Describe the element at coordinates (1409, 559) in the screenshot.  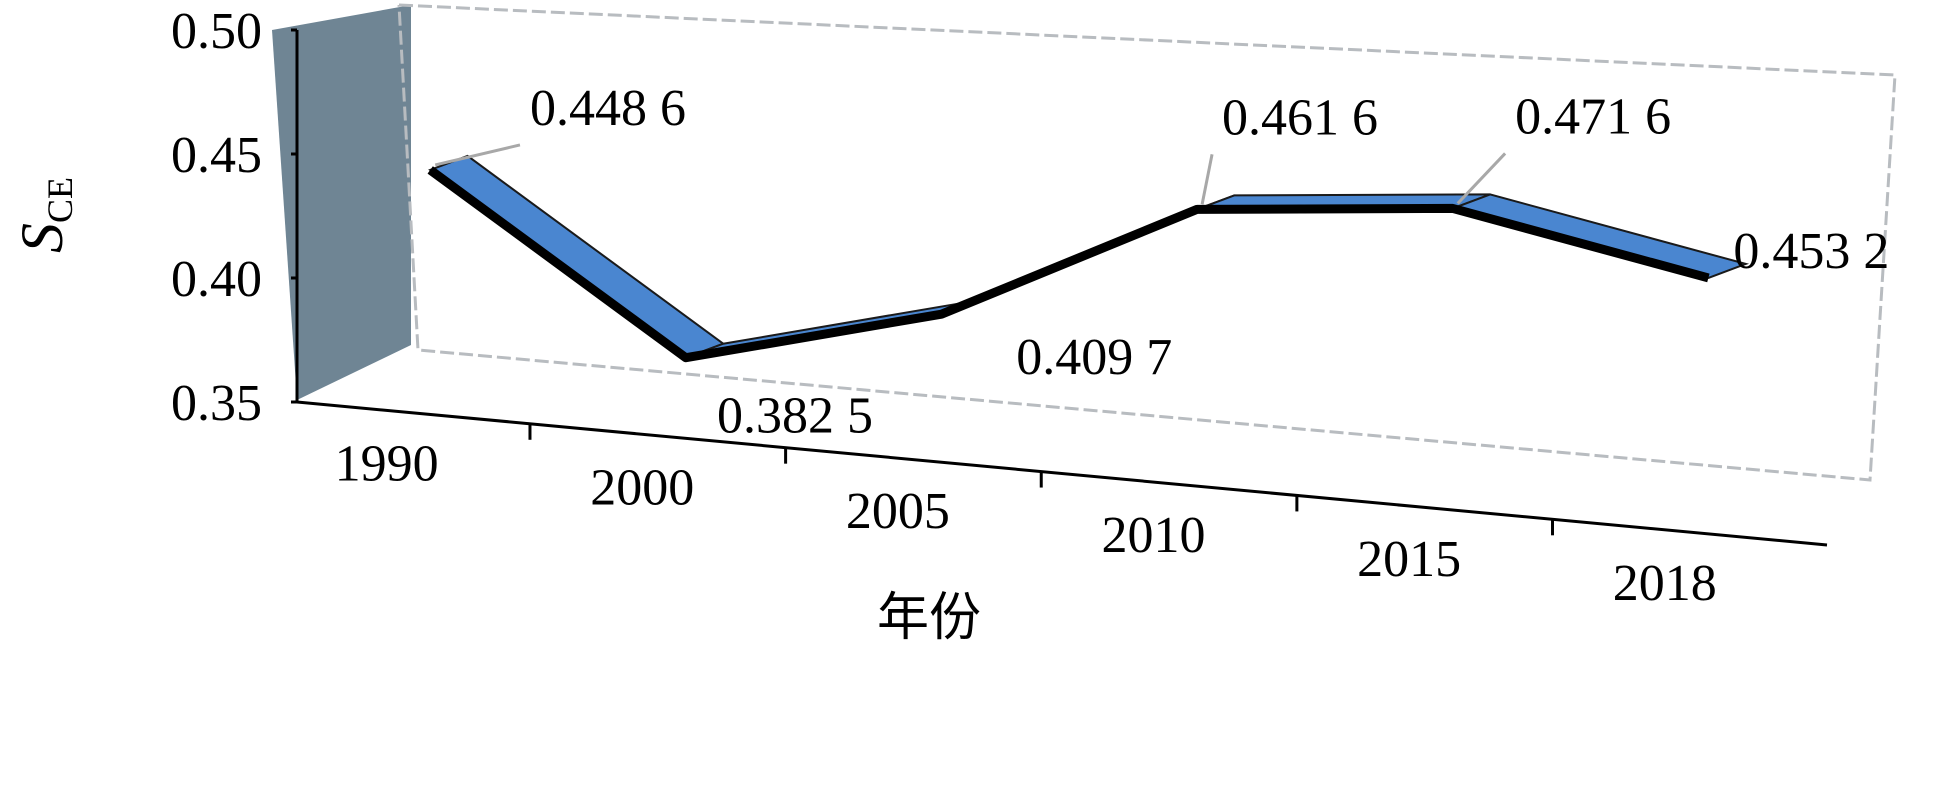
I see `x-tick-label: 2015` at that location.